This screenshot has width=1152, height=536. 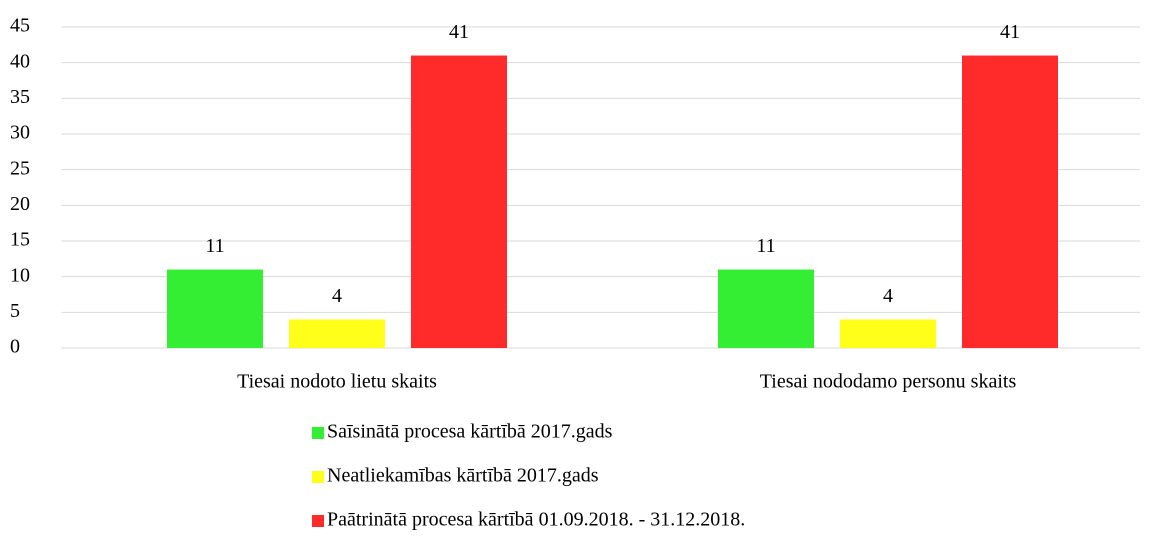 I want to click on y-tick-label: 15, so click(x=20, y=240).